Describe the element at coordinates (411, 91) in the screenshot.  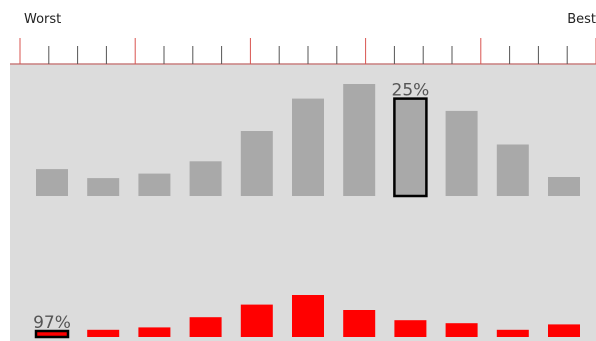
I see `highlight-percent-label: 25%` at that location.